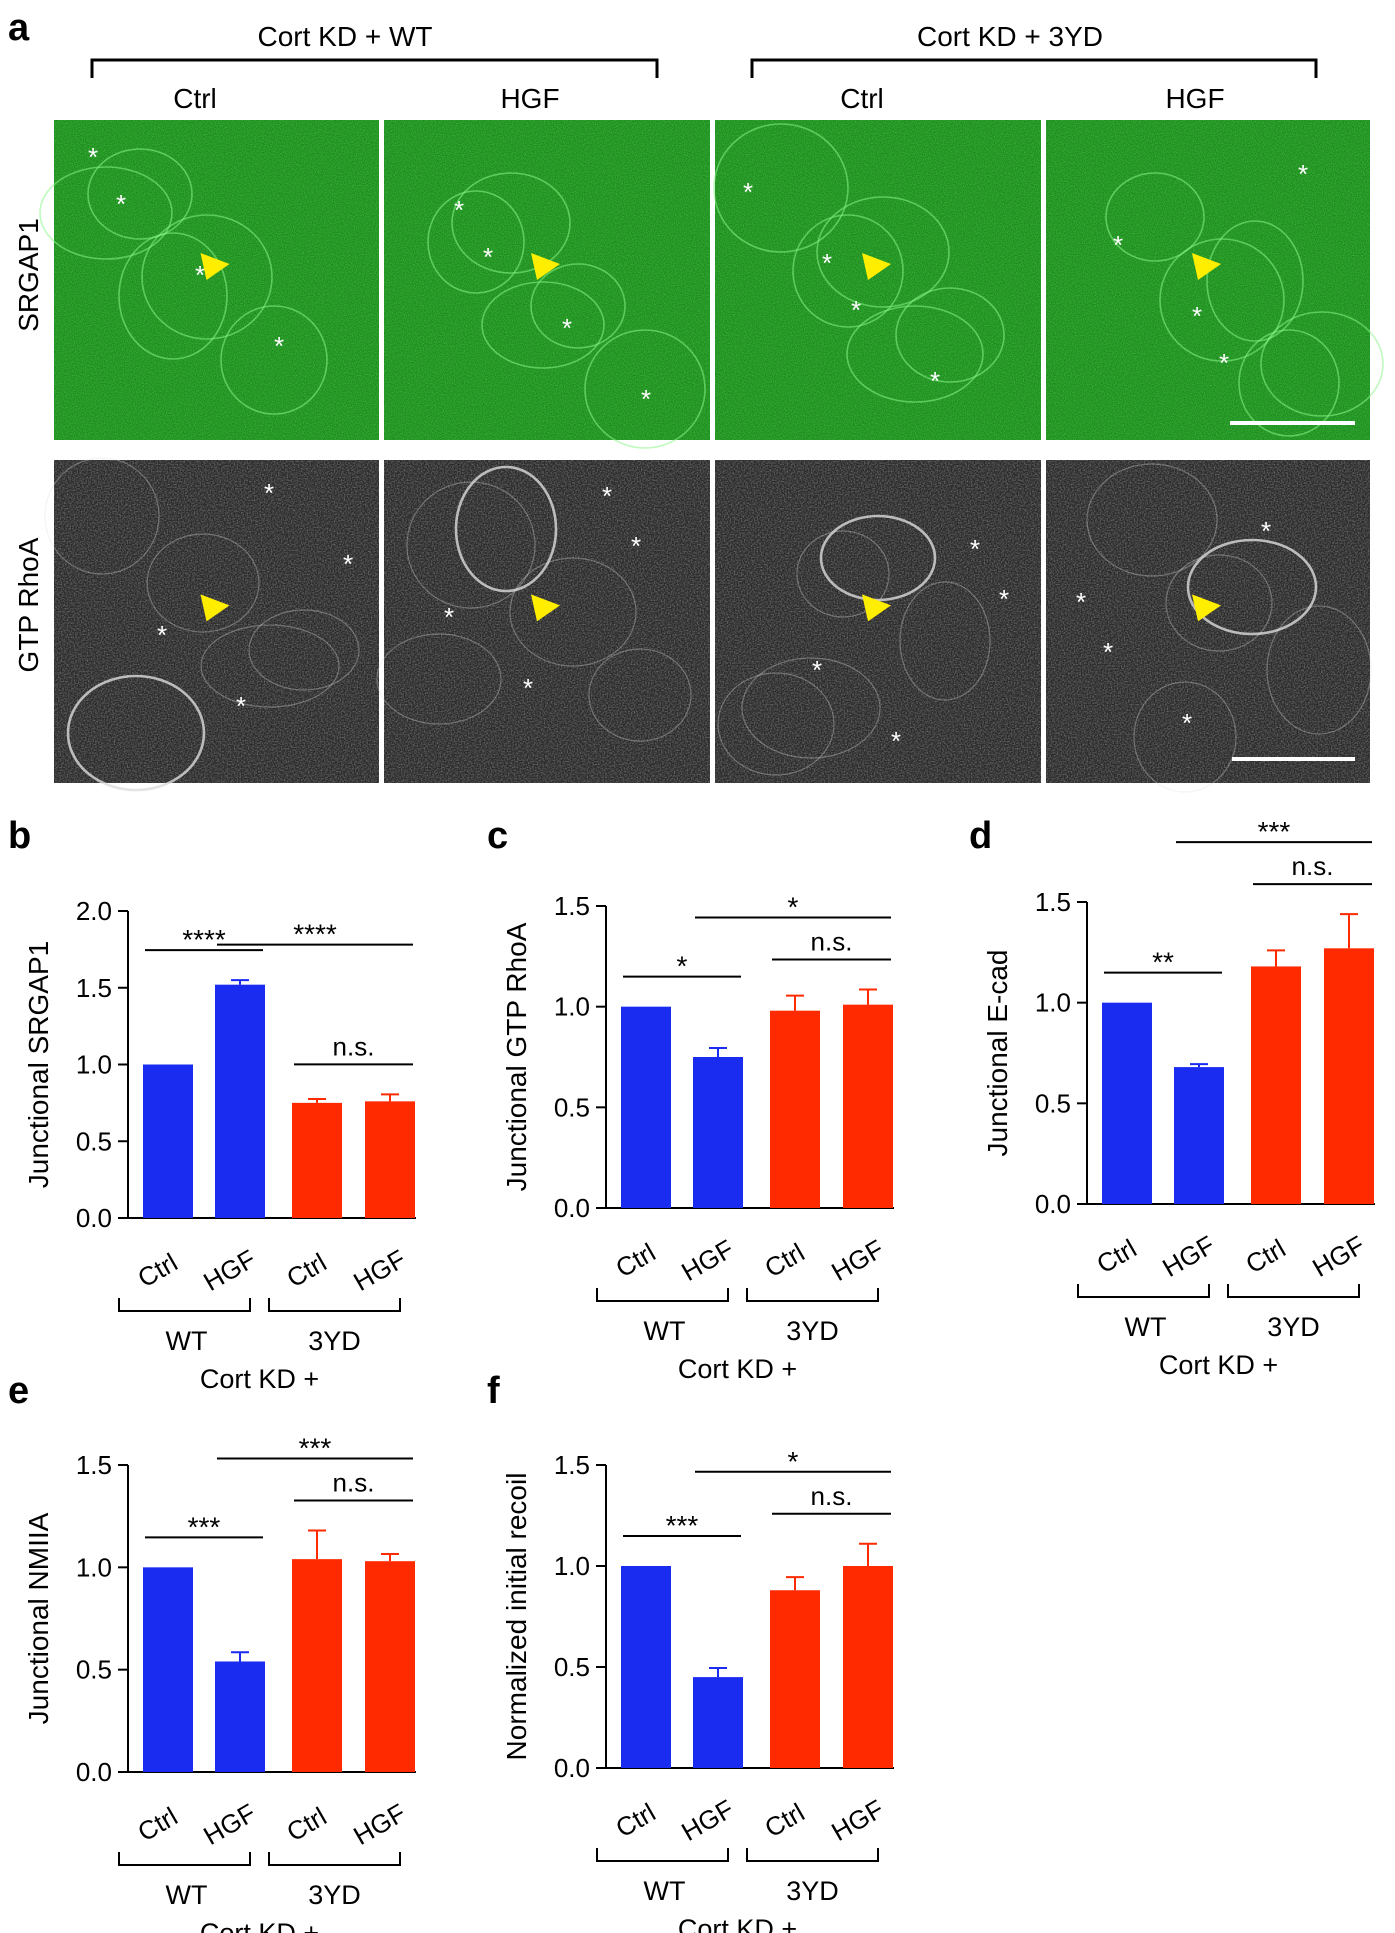 The height and width of the screenshot is (1933, 1395). What do you see at coordinates (19, 28) in the screenshot?
I see `panel-letter-a: a` at bounding box center [19, 28].